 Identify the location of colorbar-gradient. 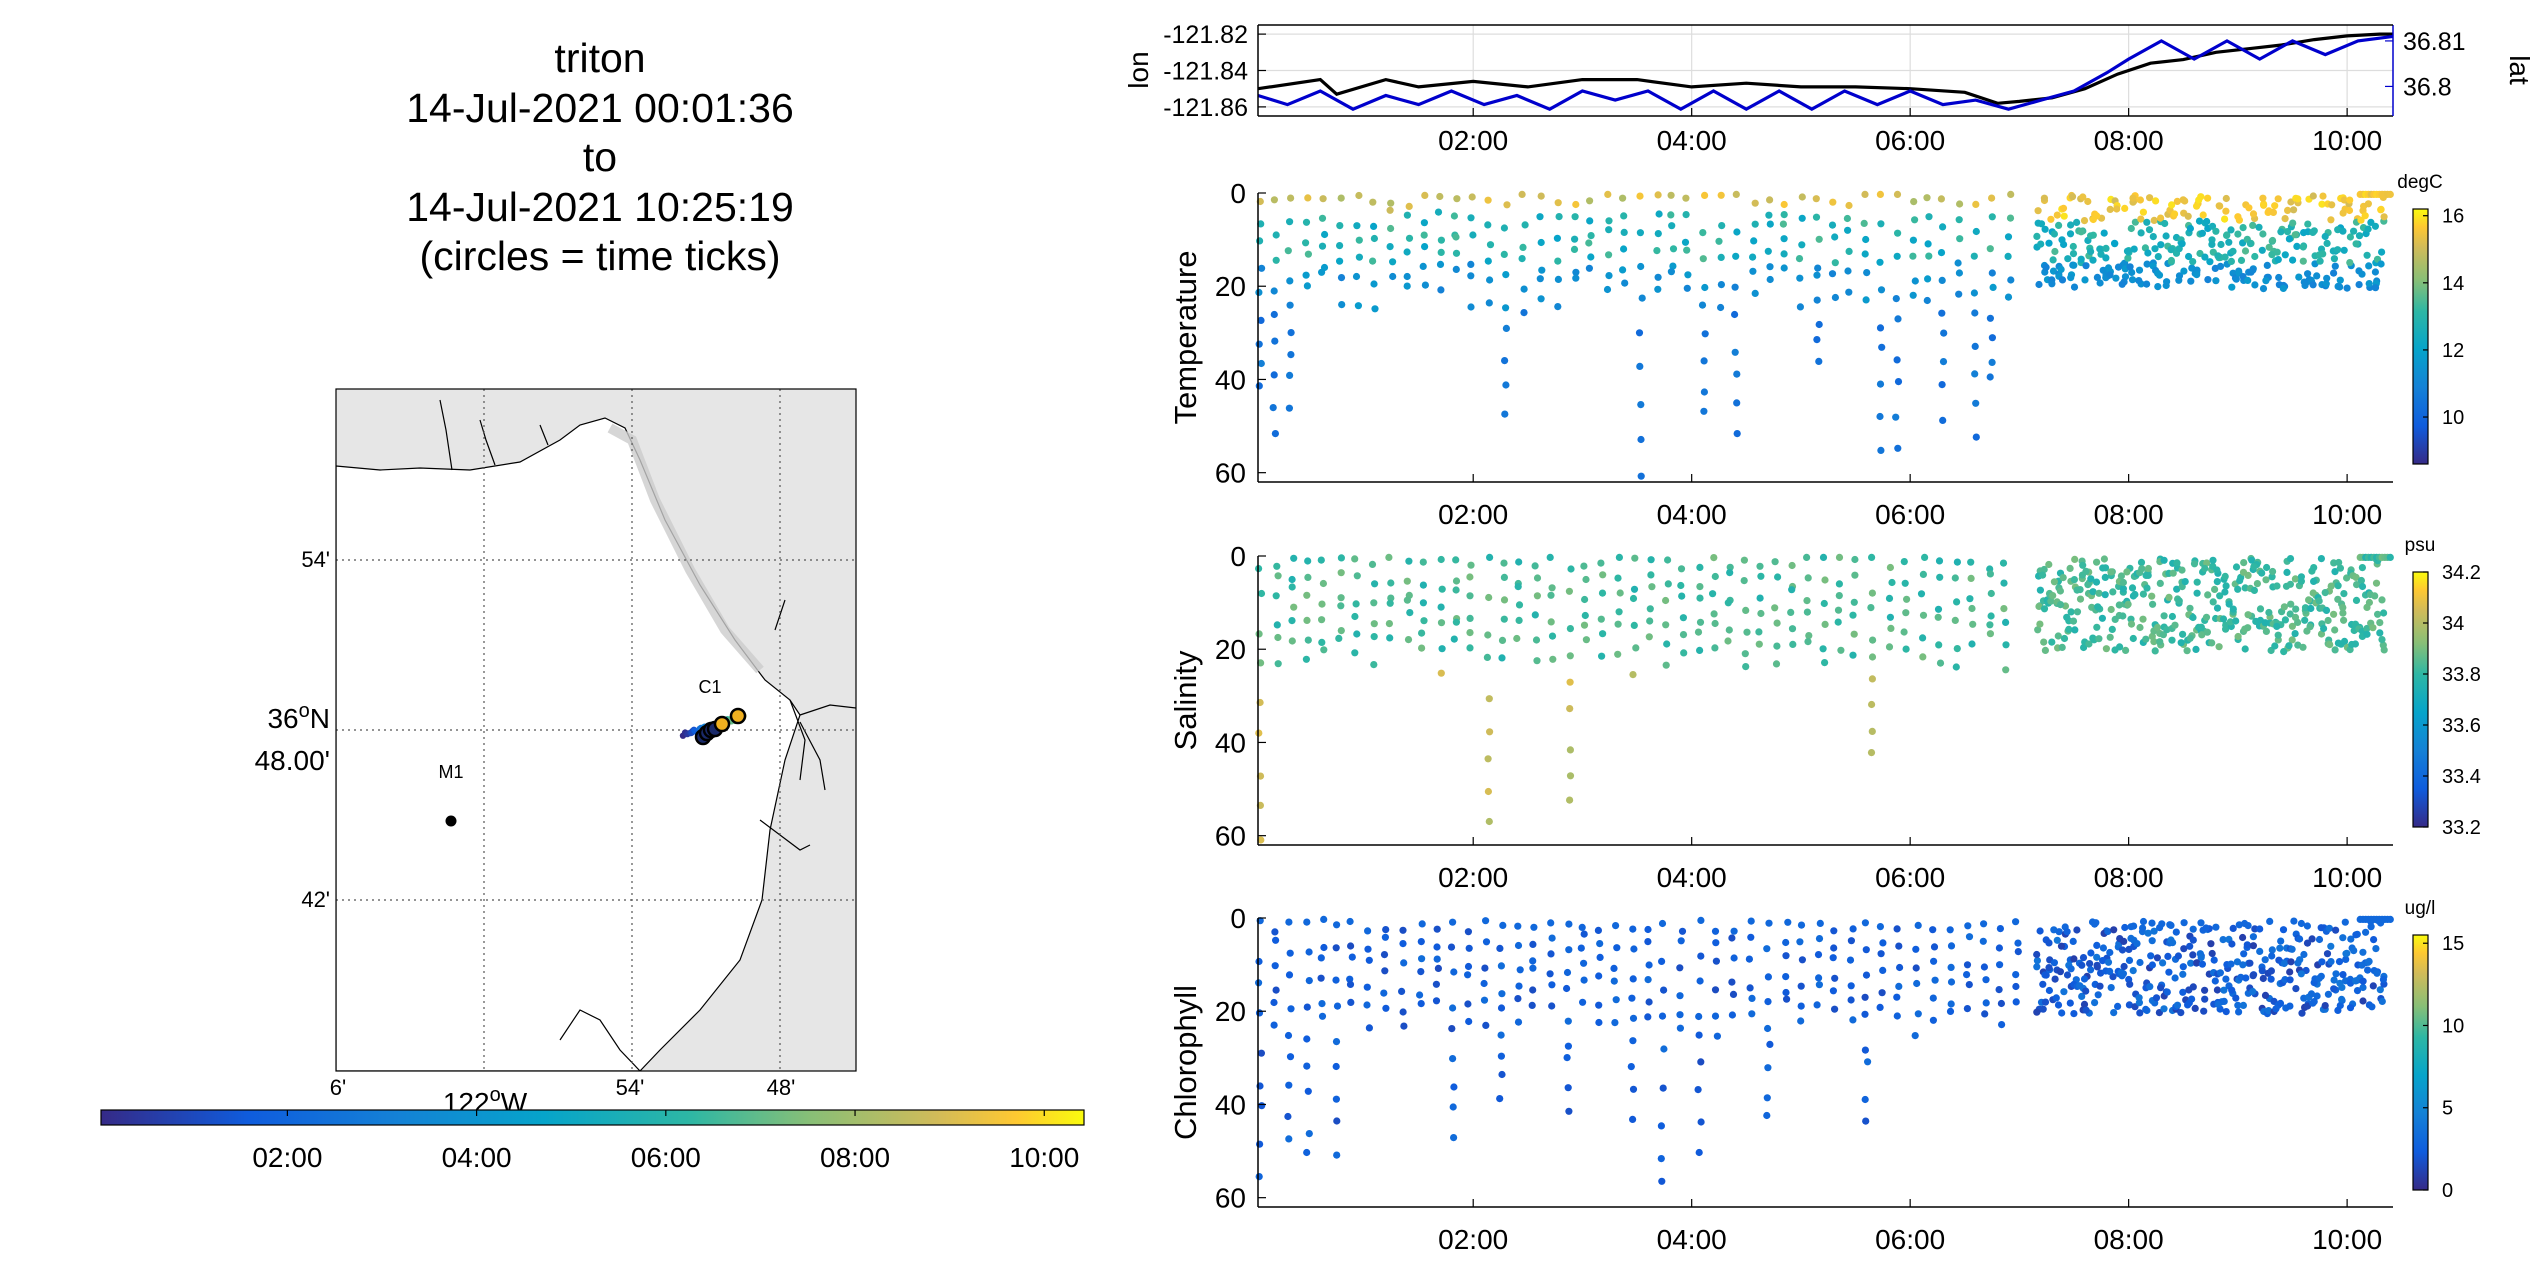
(2420, 1062).